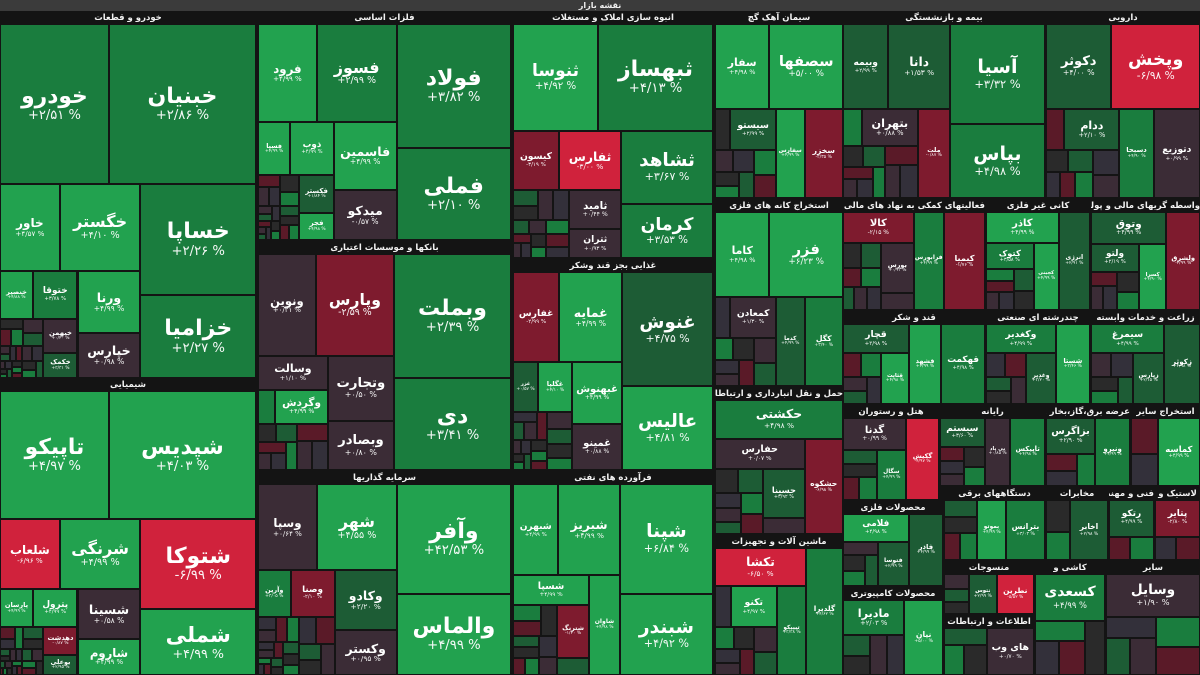 The height and width of the screenshot is (675, 1200). What do you see at coordinates (1153, 602) in the screenshot?
I see `stock-change: +۱/۹۰ %` at bounding box center [1153, 602].